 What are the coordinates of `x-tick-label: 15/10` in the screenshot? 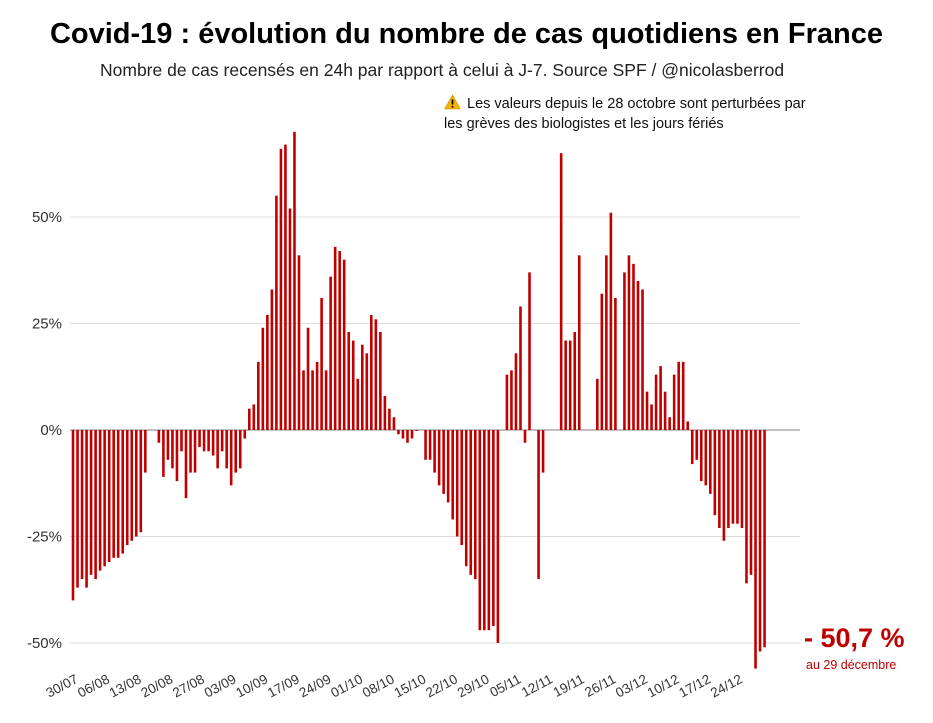 It's located at (410, 685).